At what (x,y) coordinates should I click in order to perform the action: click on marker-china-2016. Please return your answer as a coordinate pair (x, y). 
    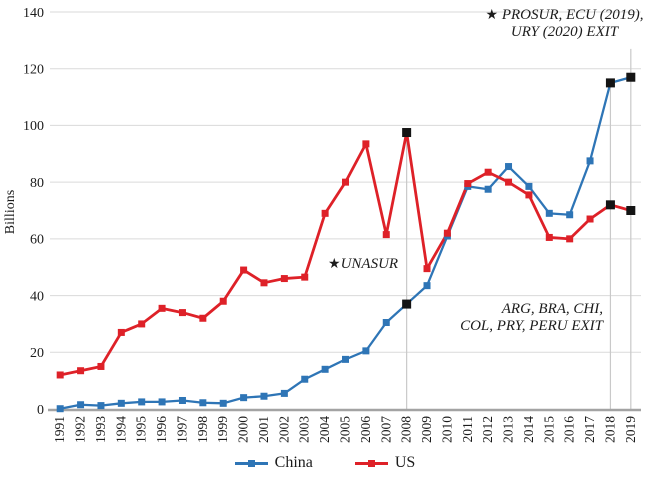
    Looking at the image, I should click on (570, 215).